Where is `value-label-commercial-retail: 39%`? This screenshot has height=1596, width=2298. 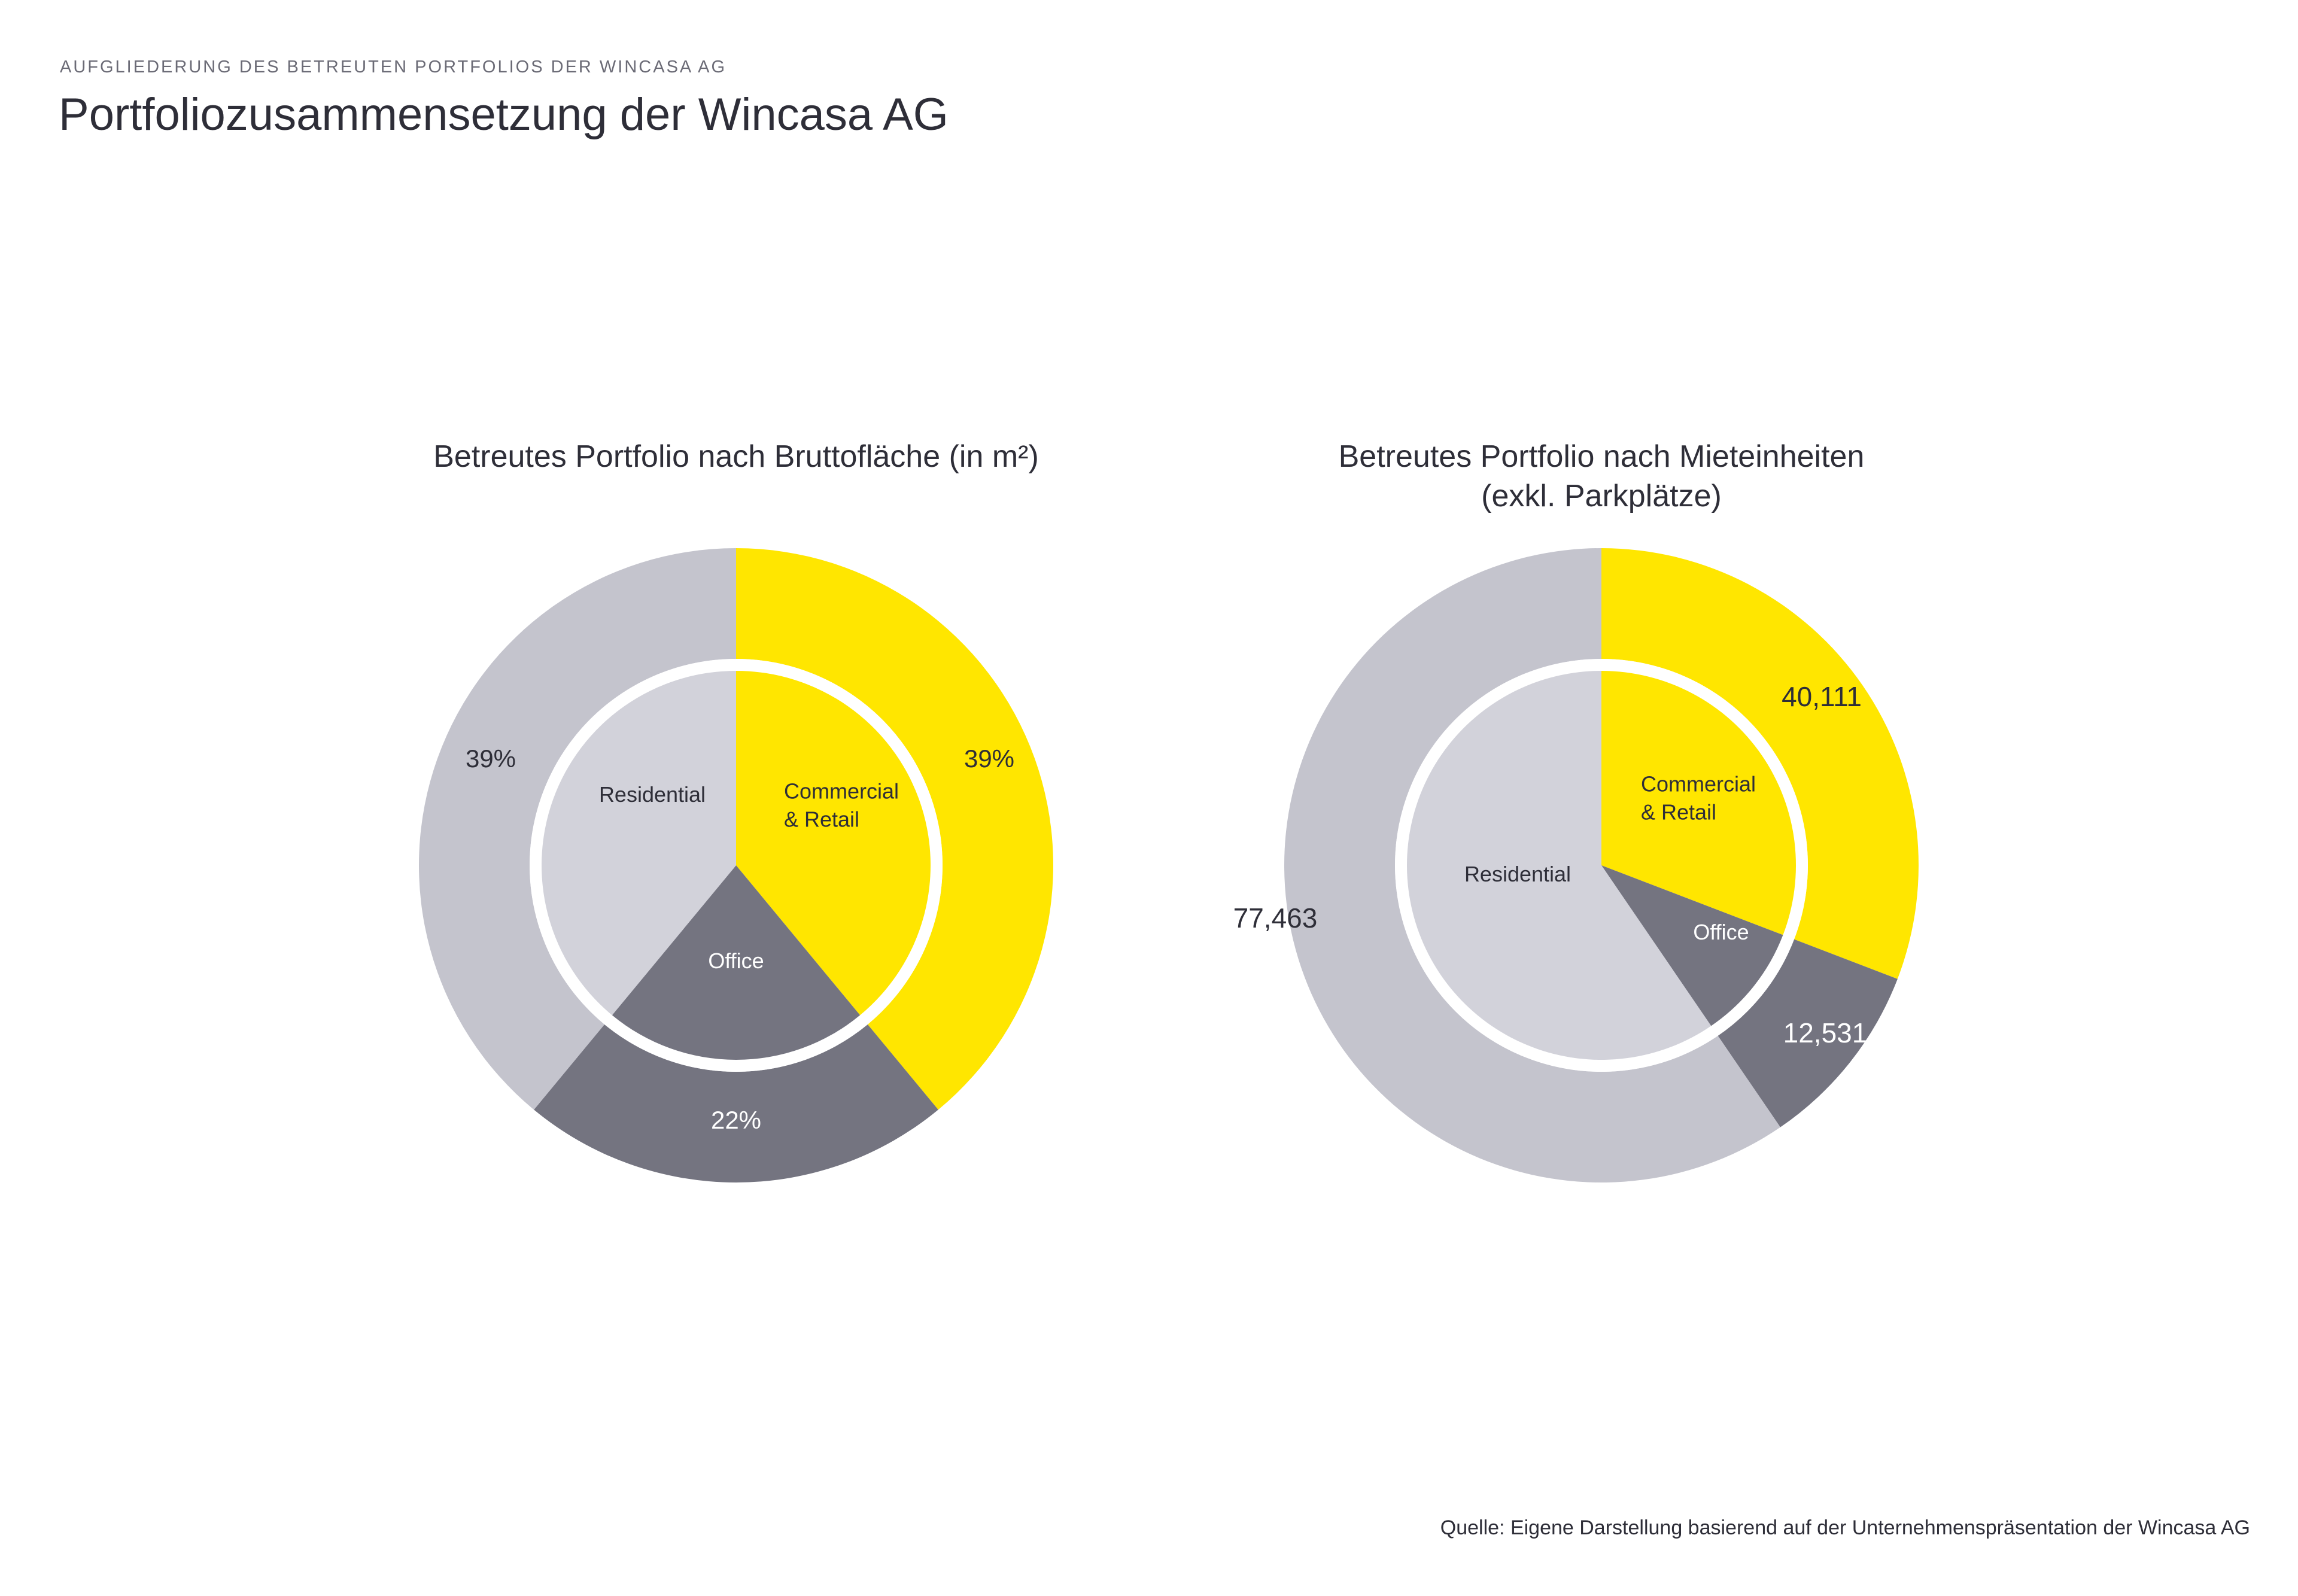
value-label-commercial-retail: 39% is located at coordinates (989, 759).